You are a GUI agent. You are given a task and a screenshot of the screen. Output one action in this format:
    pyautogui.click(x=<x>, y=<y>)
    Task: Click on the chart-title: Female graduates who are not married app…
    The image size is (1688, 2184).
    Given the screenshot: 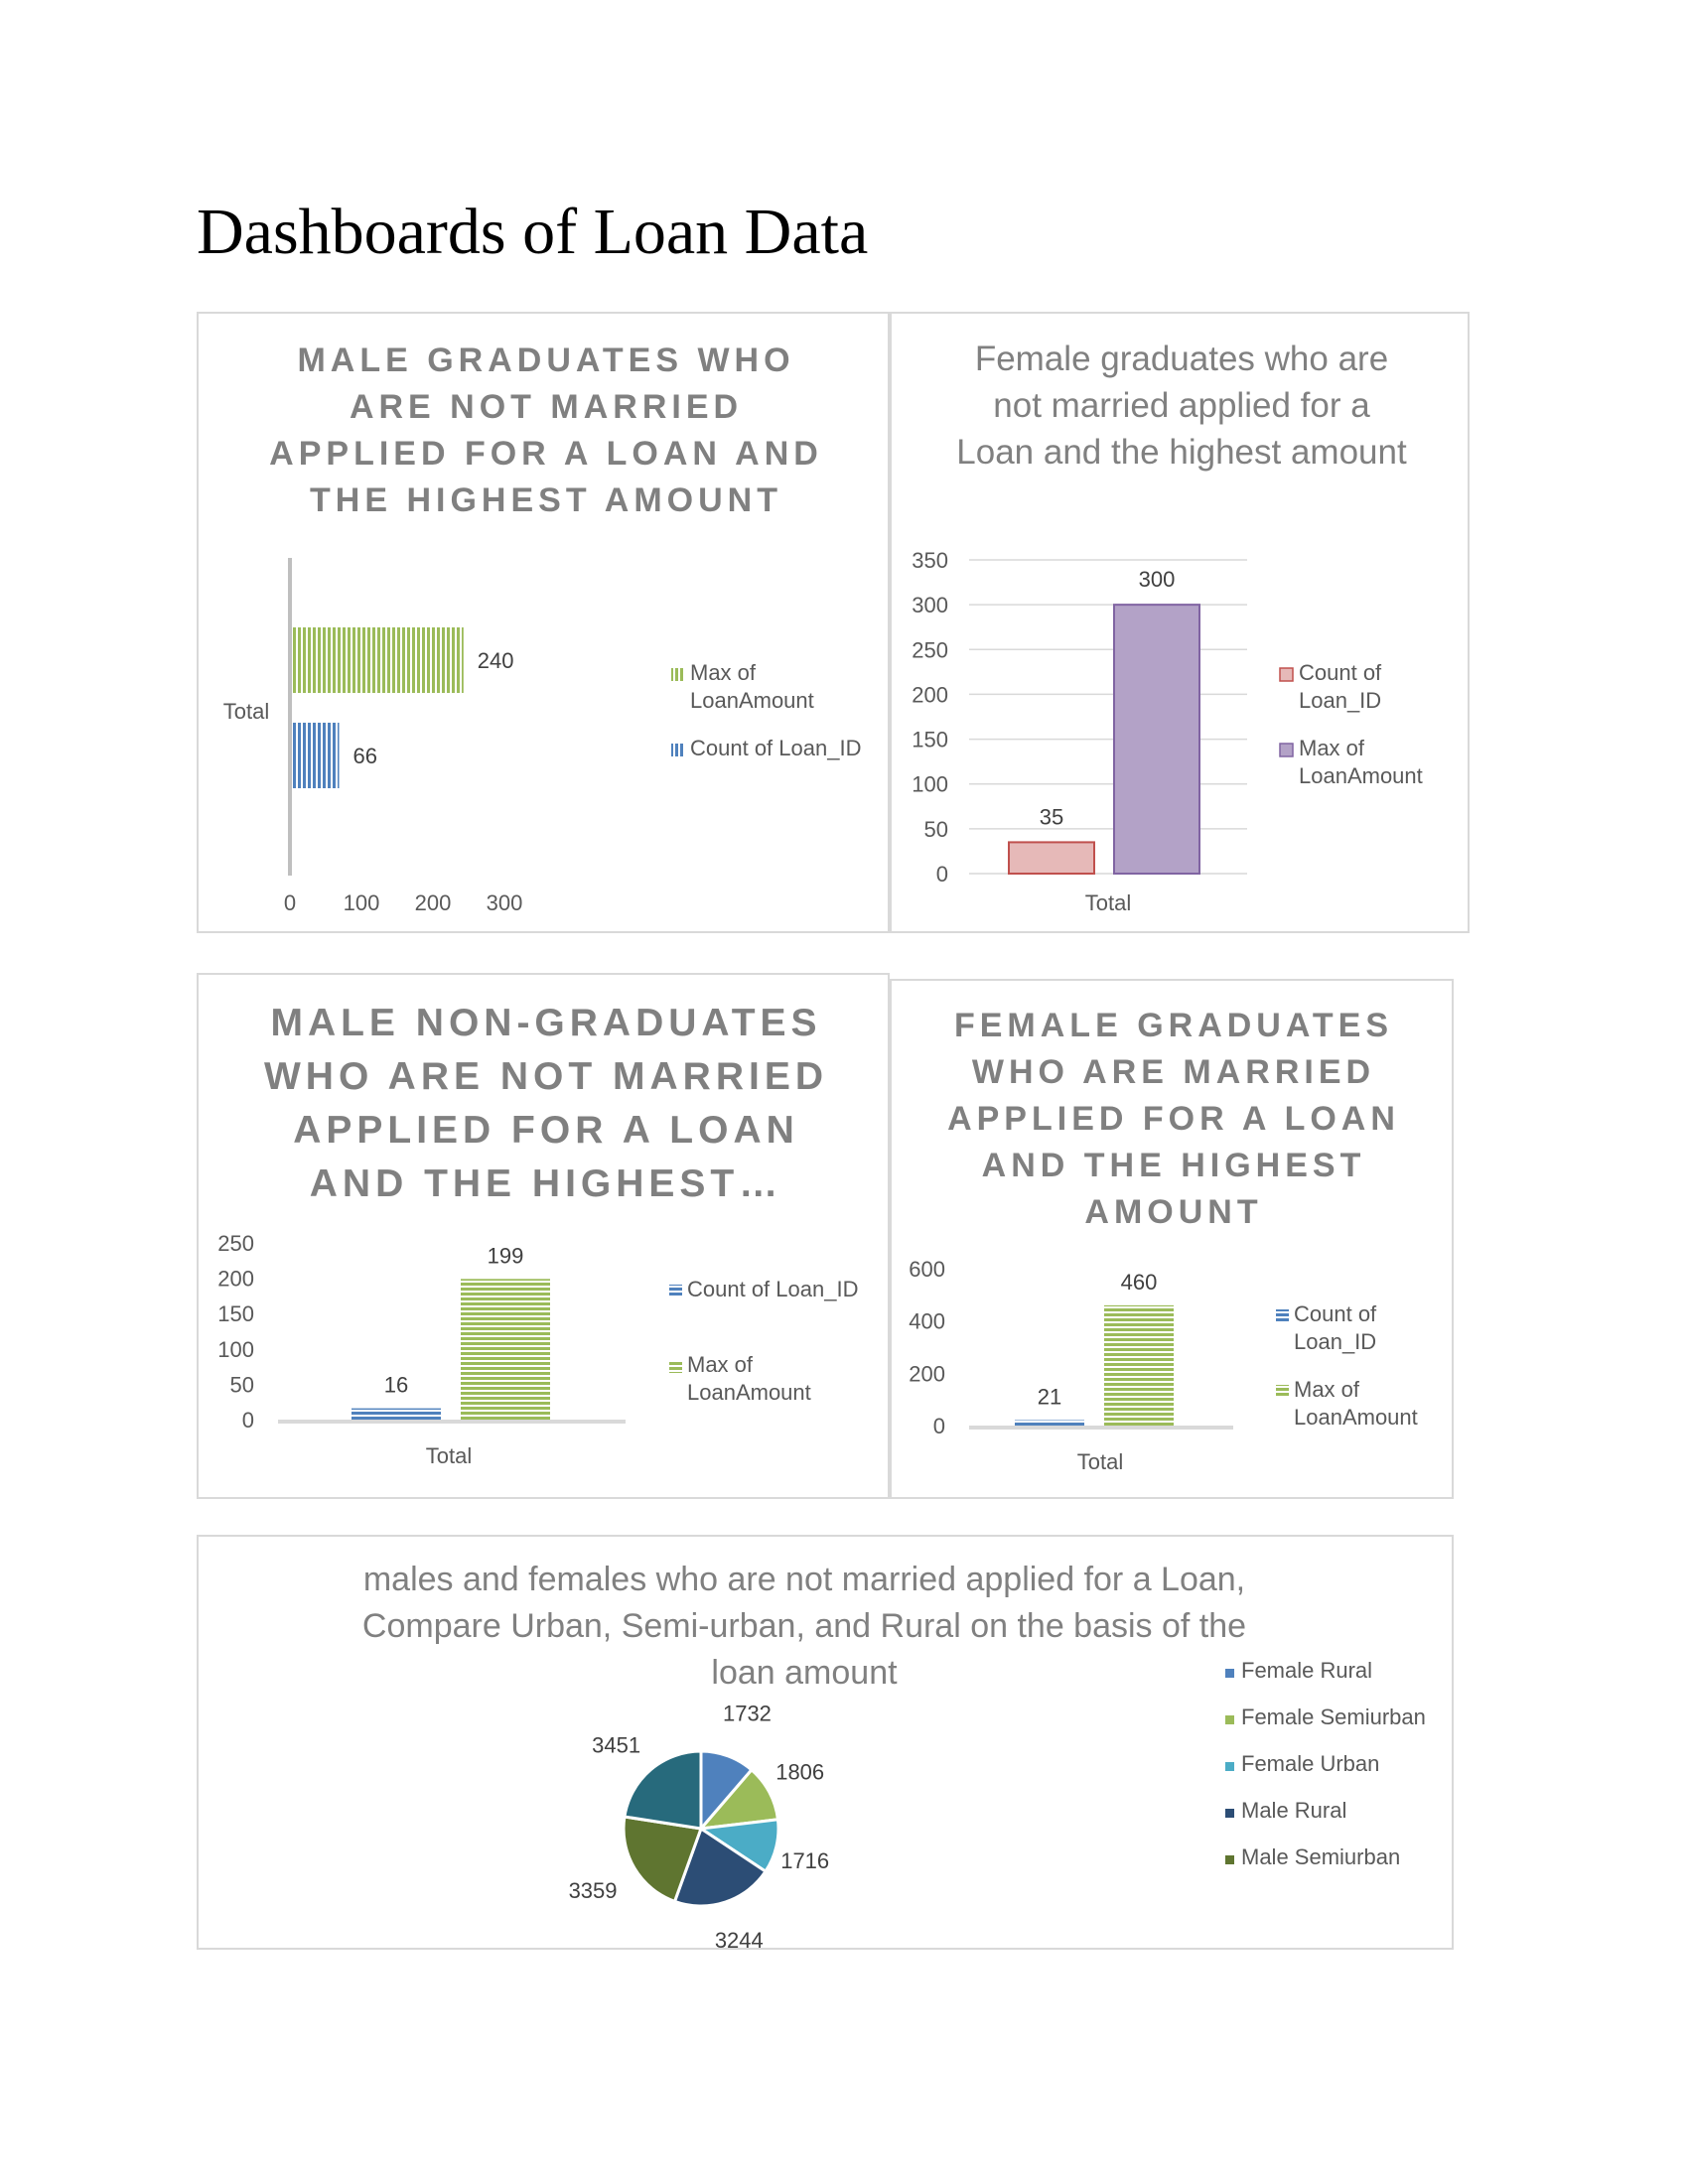 What is the action you would take?
    pyautogui.click(x=1181, y=406)
    